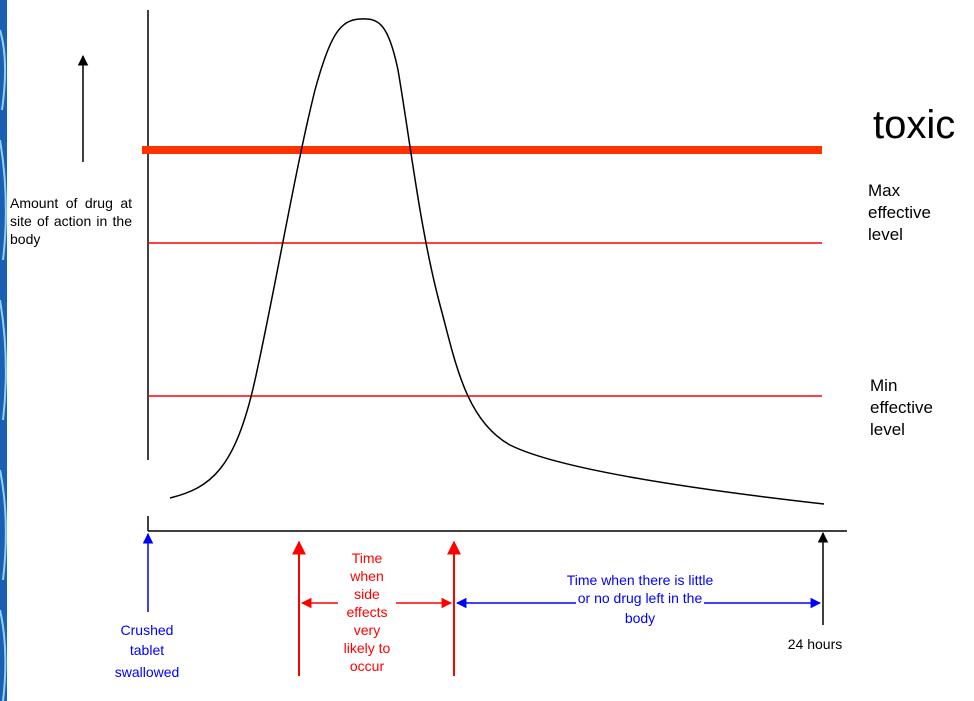  I want to click on toxic-level-label: toxic, so click(914, 125).